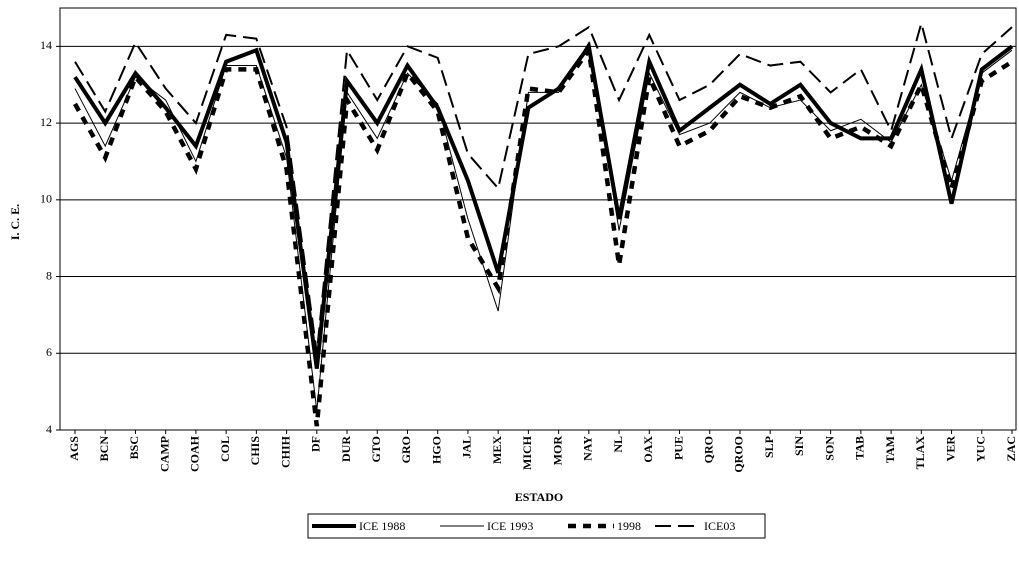 The image size is (1019, 567). I want to click on x-tick-label: BSC, so click(134, 447).